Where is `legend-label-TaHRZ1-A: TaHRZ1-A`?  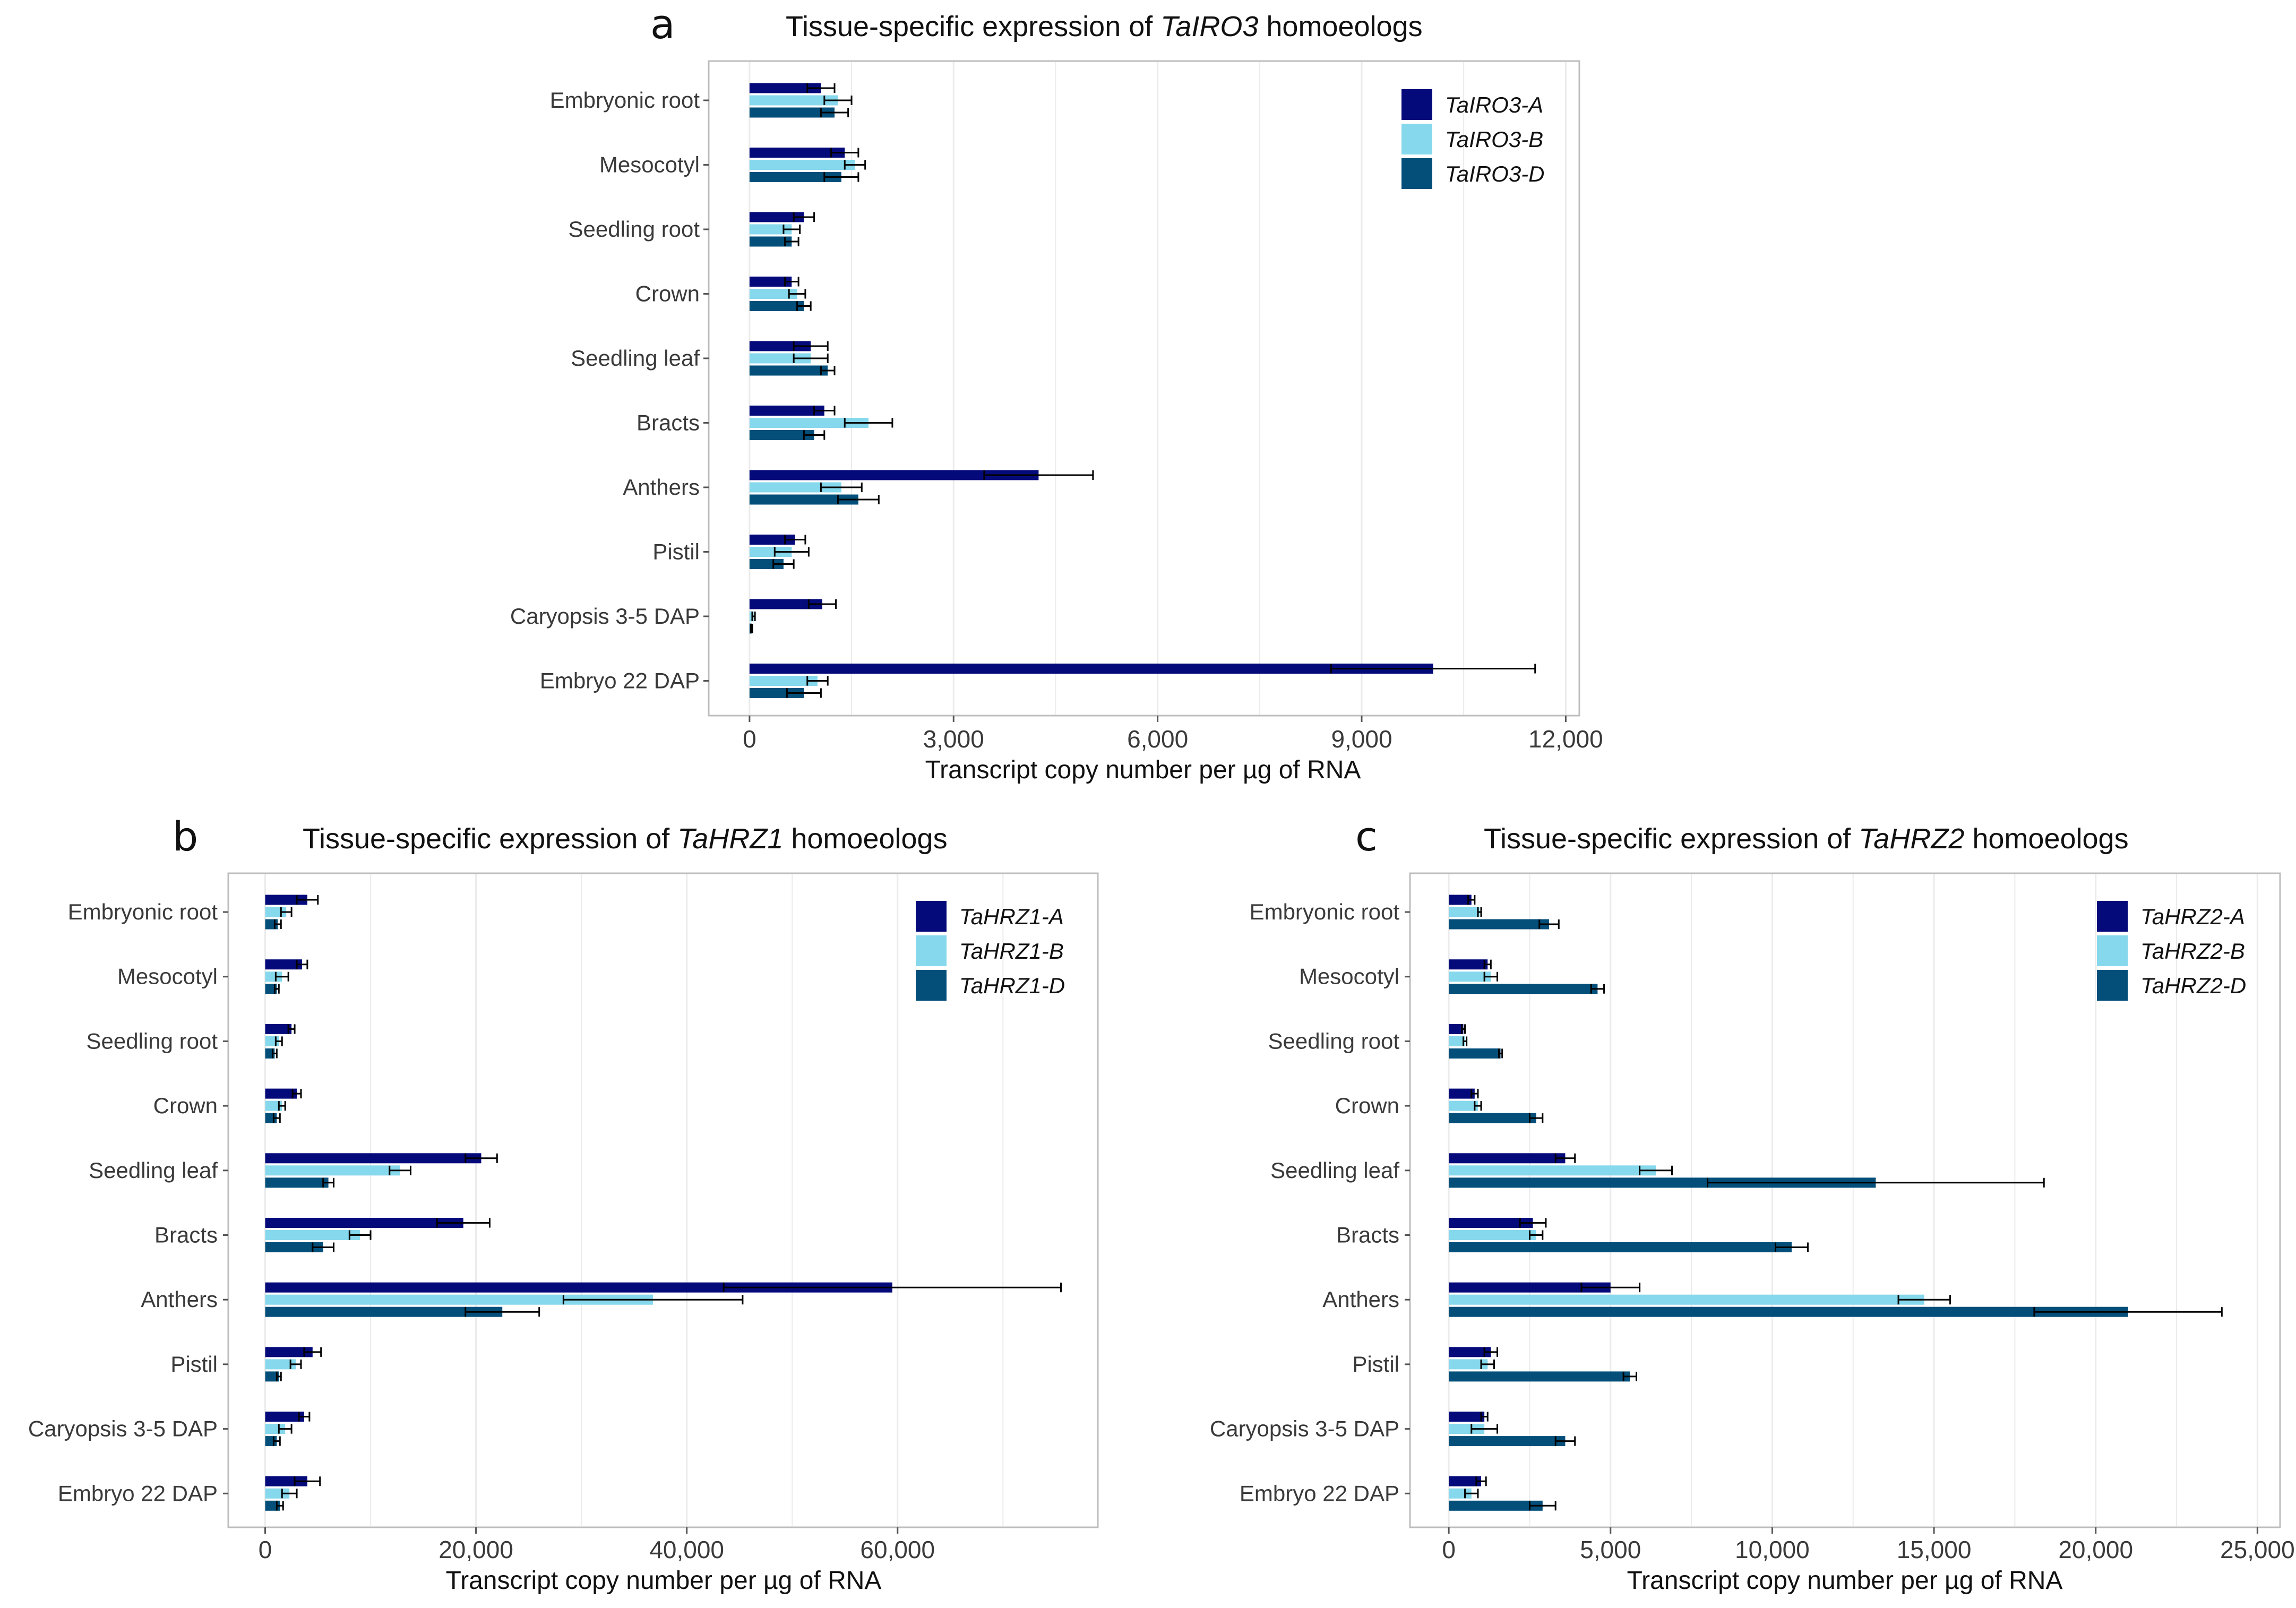 legend-label-TaHRZ1-A: TaHRZ1-A is located at coordinates (1011, 916).